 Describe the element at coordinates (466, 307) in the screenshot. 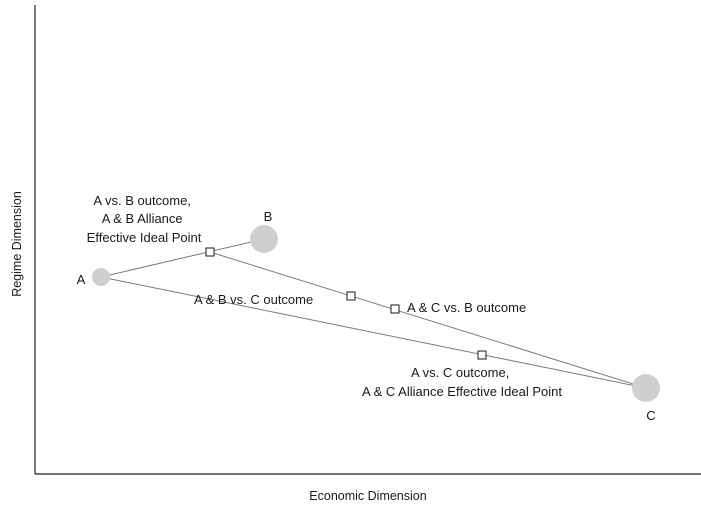

I see `outcome-ac-vs-b-label: A & C vs. B outcome` at that location.